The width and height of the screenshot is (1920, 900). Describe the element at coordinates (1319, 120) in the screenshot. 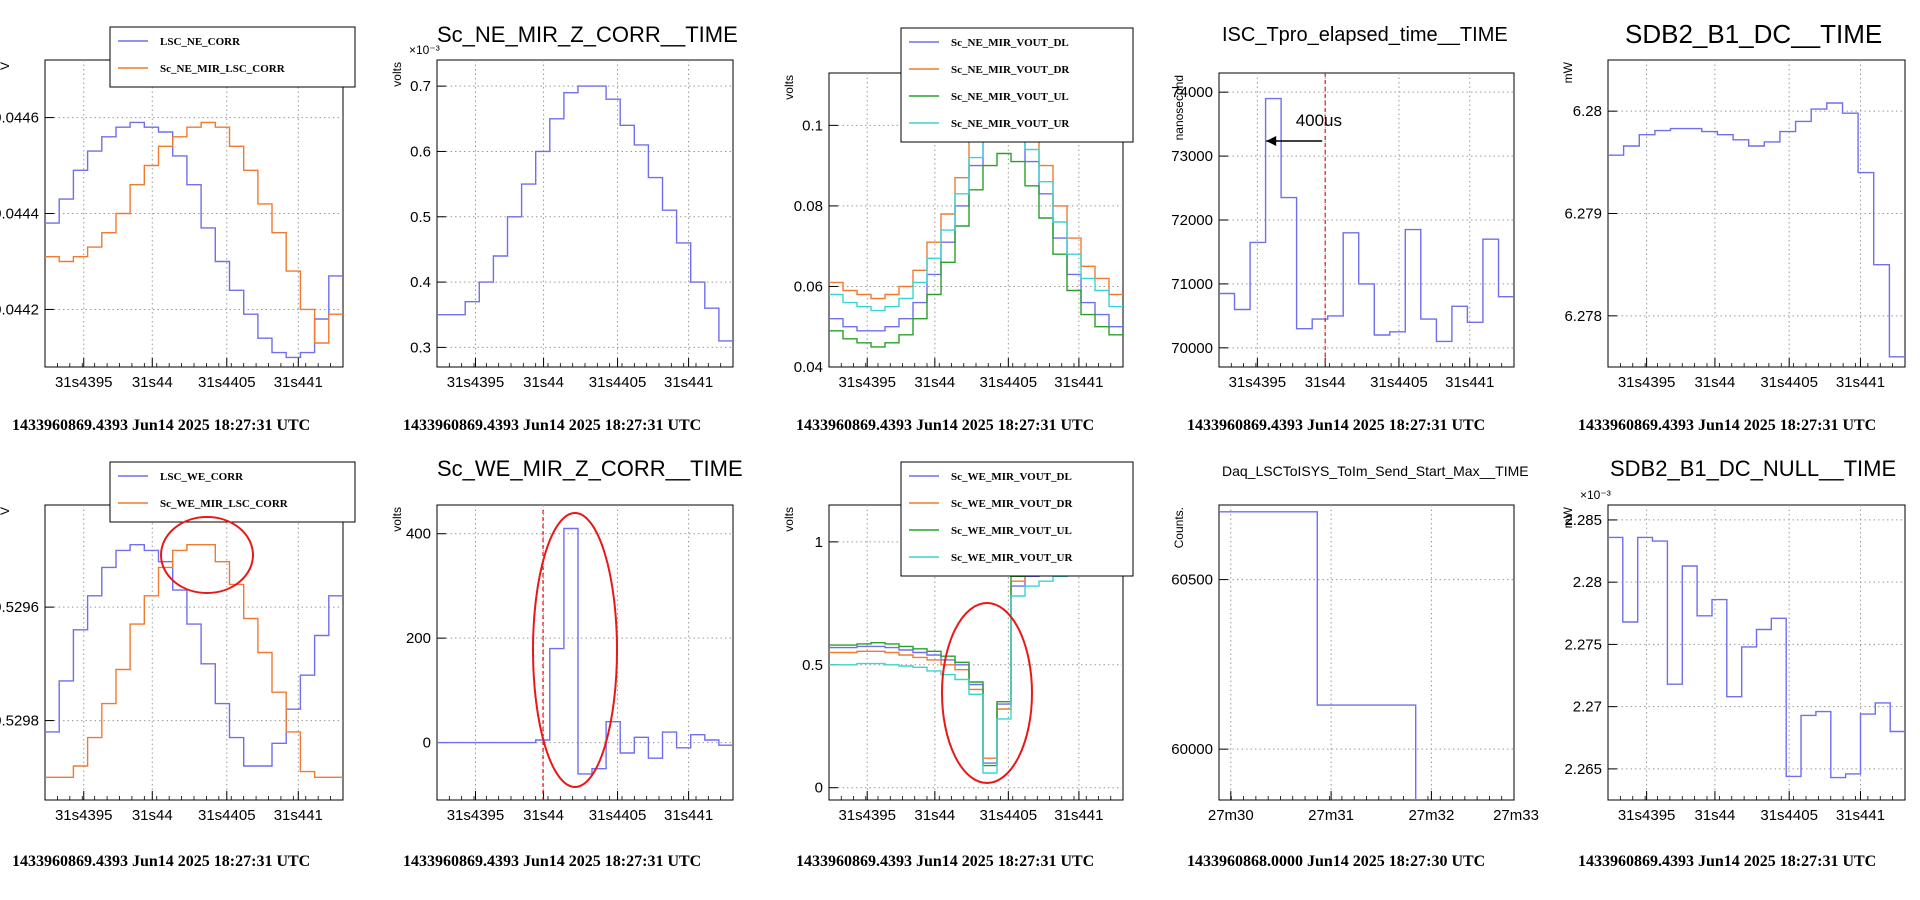

I see `annotation-label: 400us` at that location.